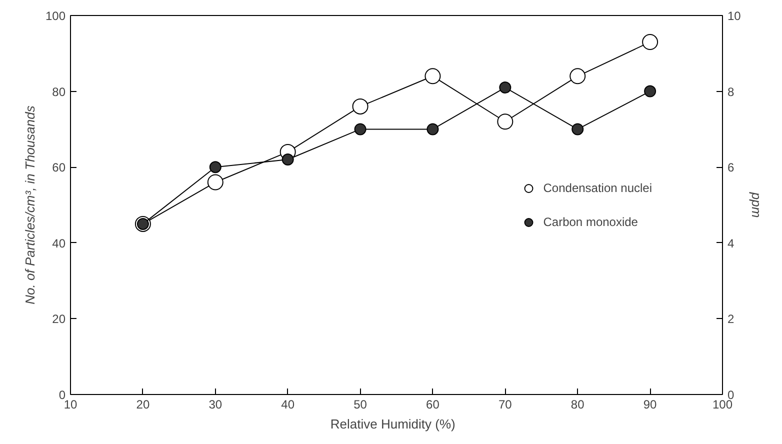 The width and height of the screenshot is (782, 444). What do you see at coordinates (577, 405) in the screenshot?
I see `x-tick-label: 80` at bounding box center [577, 405].